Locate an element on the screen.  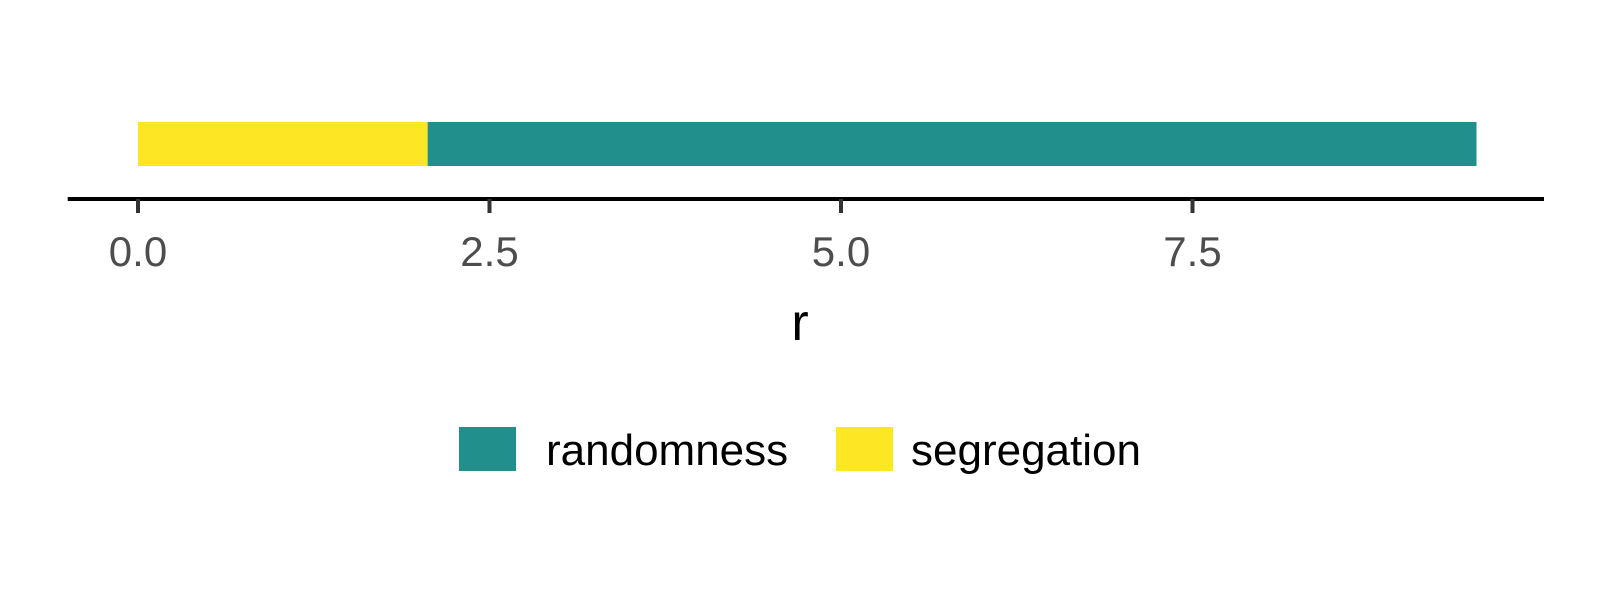
bar-segregation is located at coordinates (283, 144).